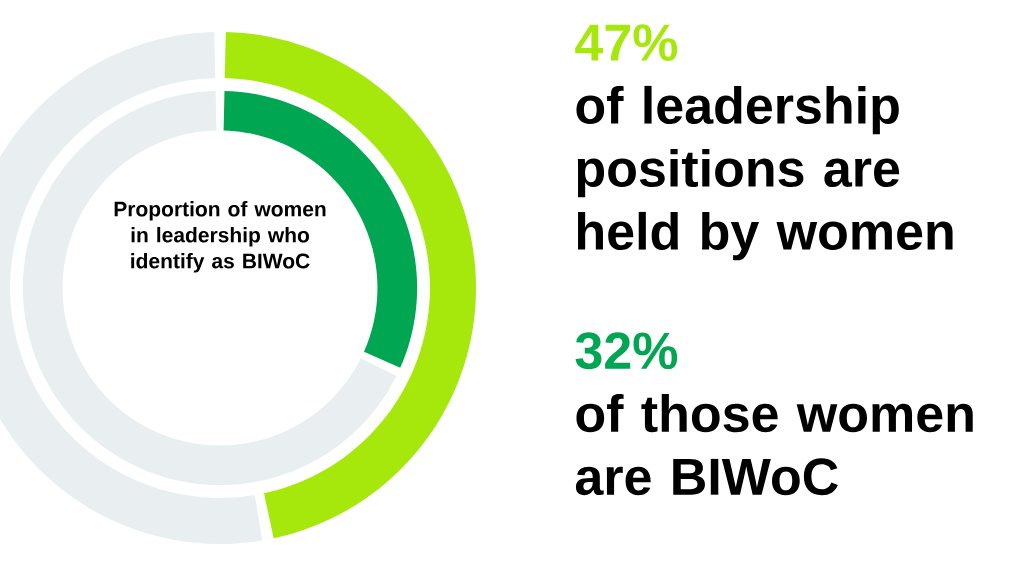  What do you see at coordinates (764, 173) in the screenshot?
I see `text: of leadership positions are held by women` at bounding box center [764, 173].